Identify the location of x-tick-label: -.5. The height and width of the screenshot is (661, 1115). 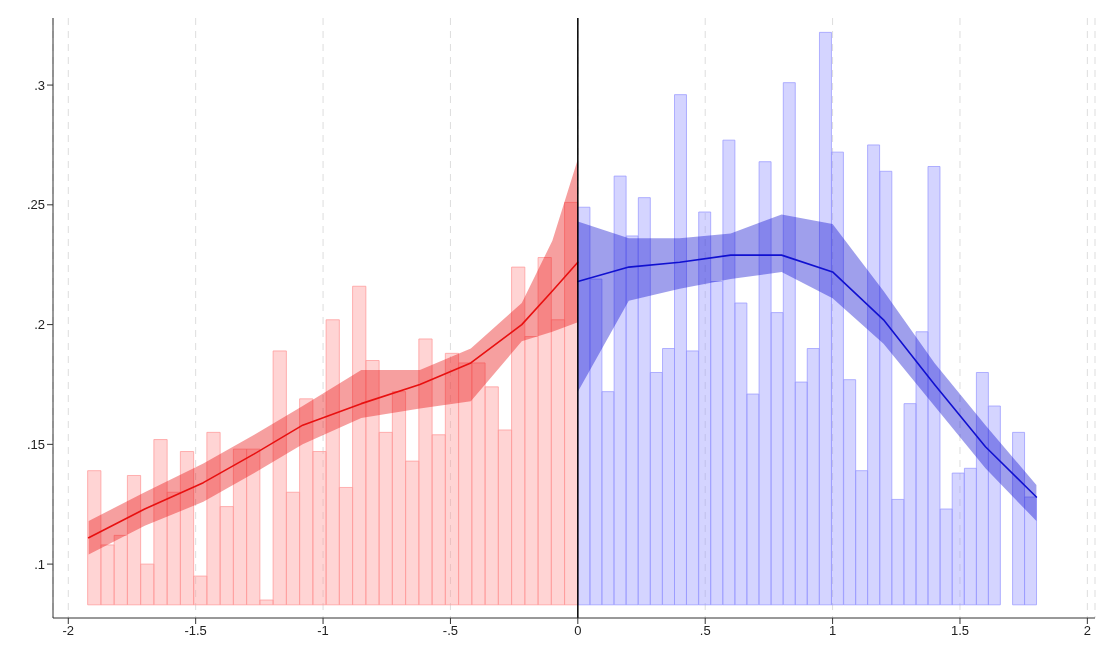
(450, 631).